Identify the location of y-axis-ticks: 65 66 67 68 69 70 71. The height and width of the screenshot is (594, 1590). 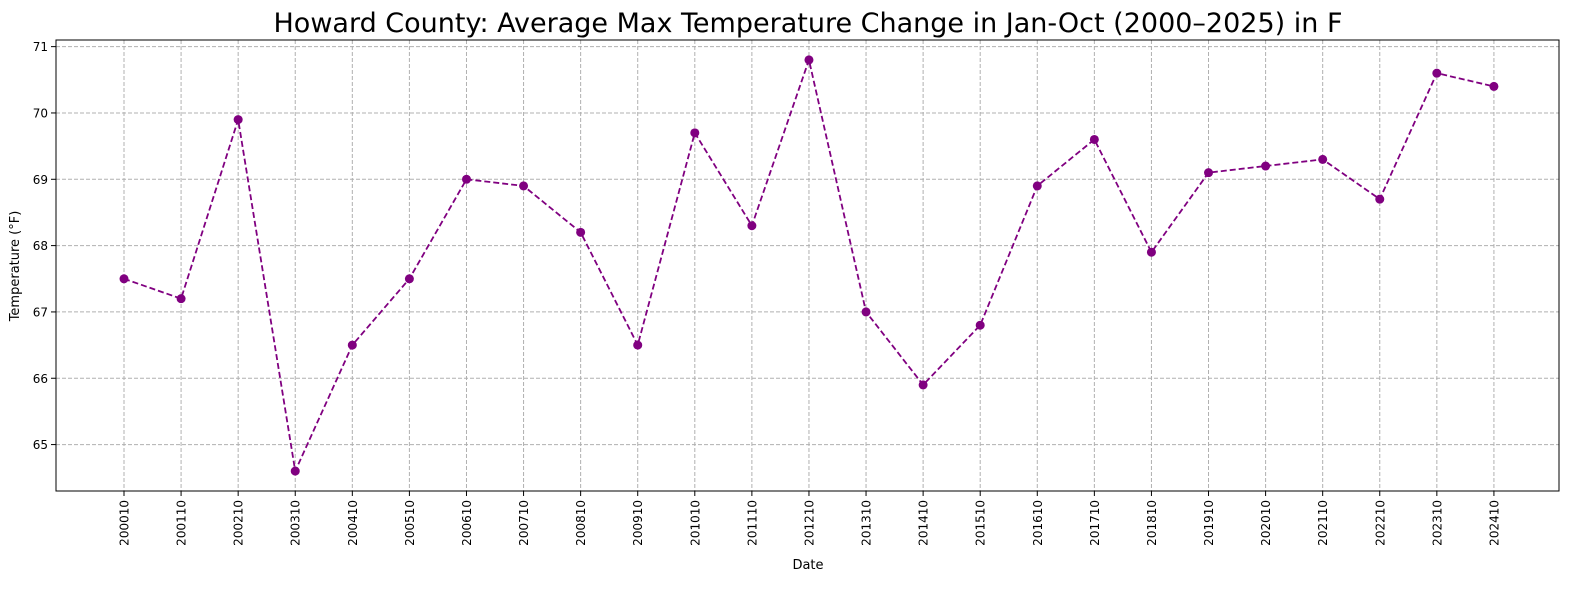
(44, 246).